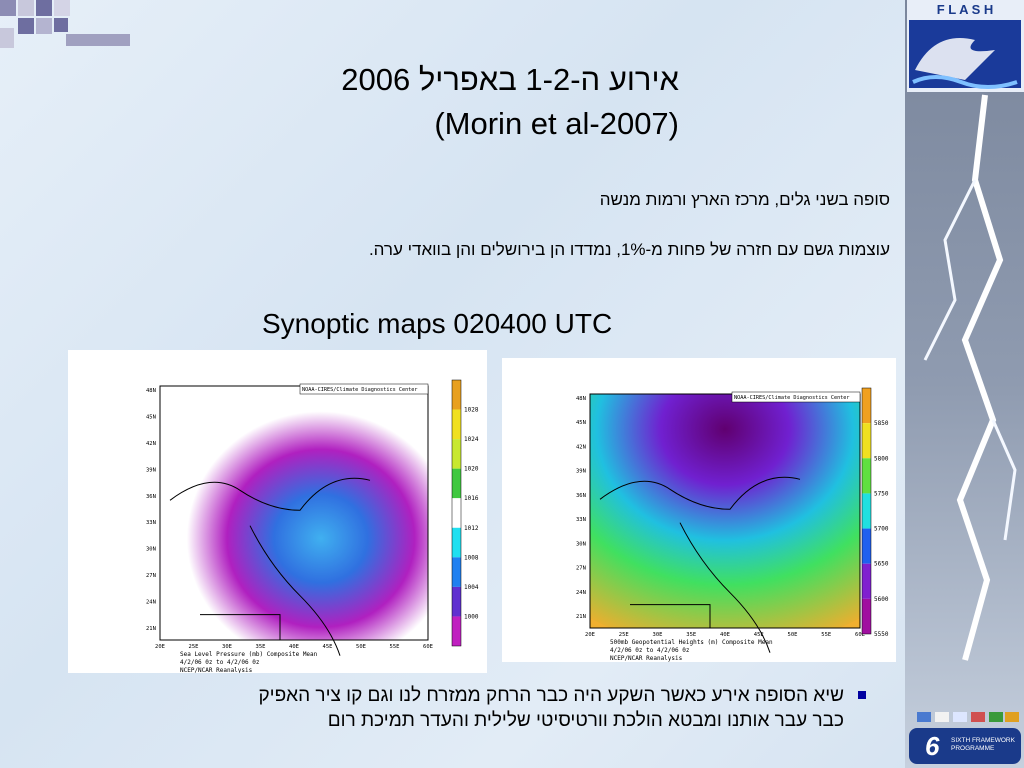  What do you see at coordinates (471, 498) in the screenshot?
I see `colorbar-label: 1016` at bounding box center [471, 498].